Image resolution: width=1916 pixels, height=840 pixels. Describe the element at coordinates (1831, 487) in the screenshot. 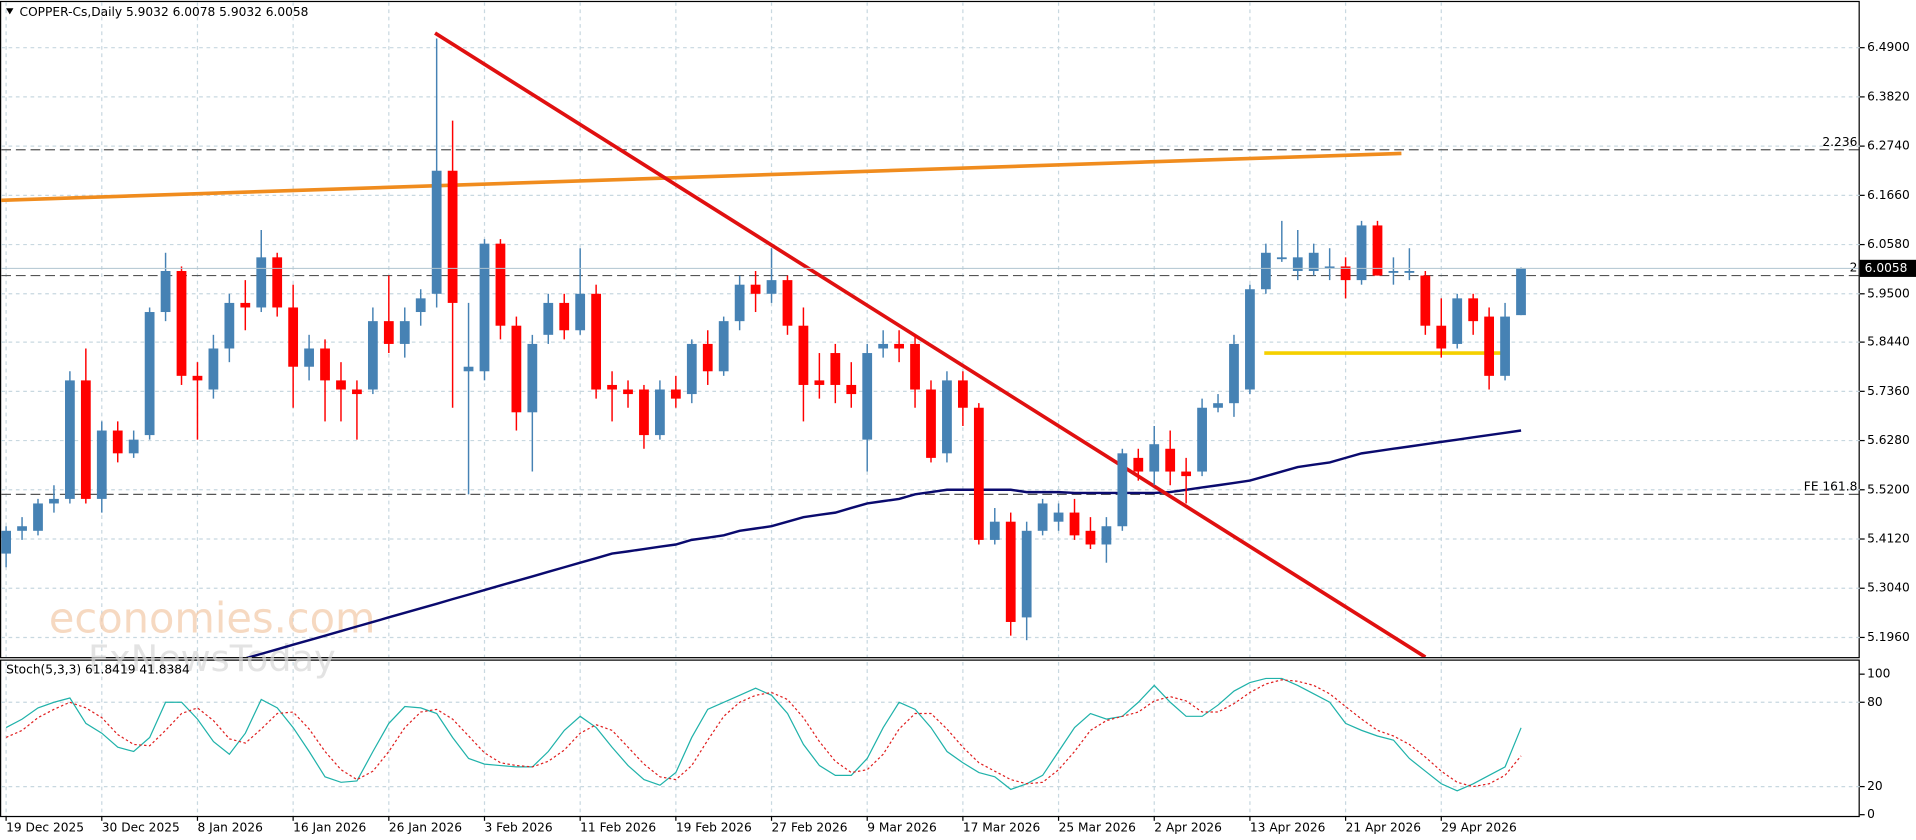

I see `level-label: FE 161.8` at that location.